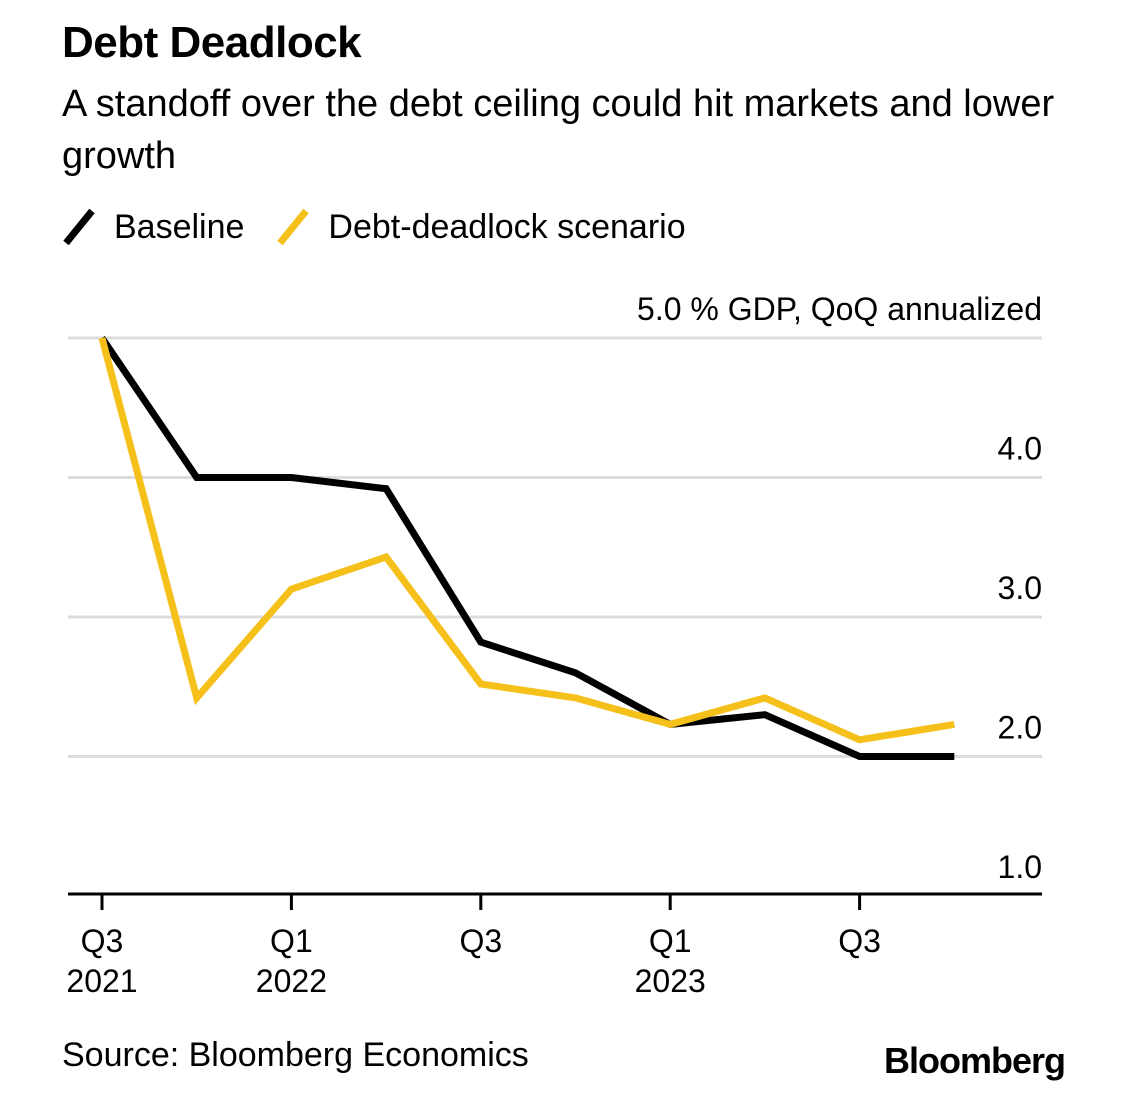  What do you see at coordinates (670, 981) in the screenshot?
I see `x-tick-year-label: 2023` at bounding box center [670, 981].